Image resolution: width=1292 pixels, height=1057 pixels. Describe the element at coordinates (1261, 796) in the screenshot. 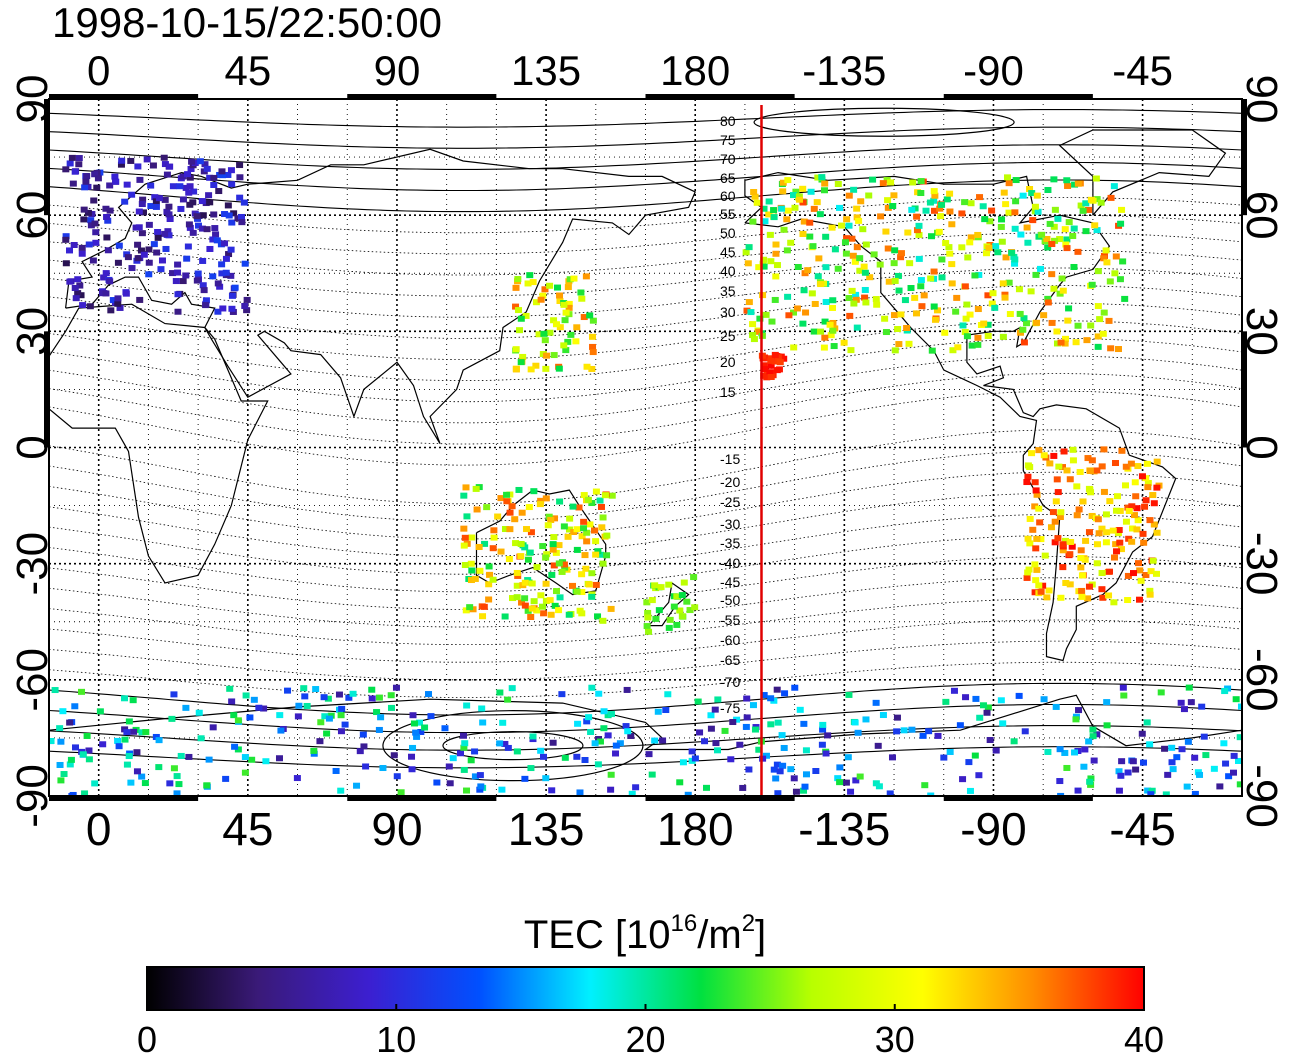

I see `right-lat-label: -90` at that location.